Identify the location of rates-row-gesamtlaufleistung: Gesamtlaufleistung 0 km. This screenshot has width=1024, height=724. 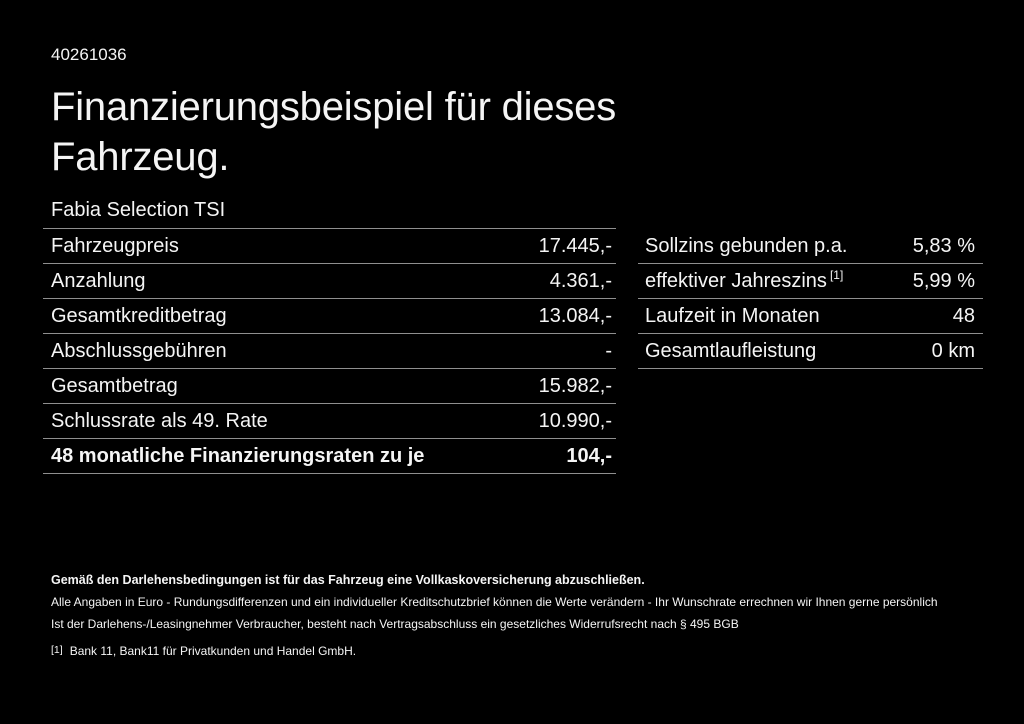
(810, 351).